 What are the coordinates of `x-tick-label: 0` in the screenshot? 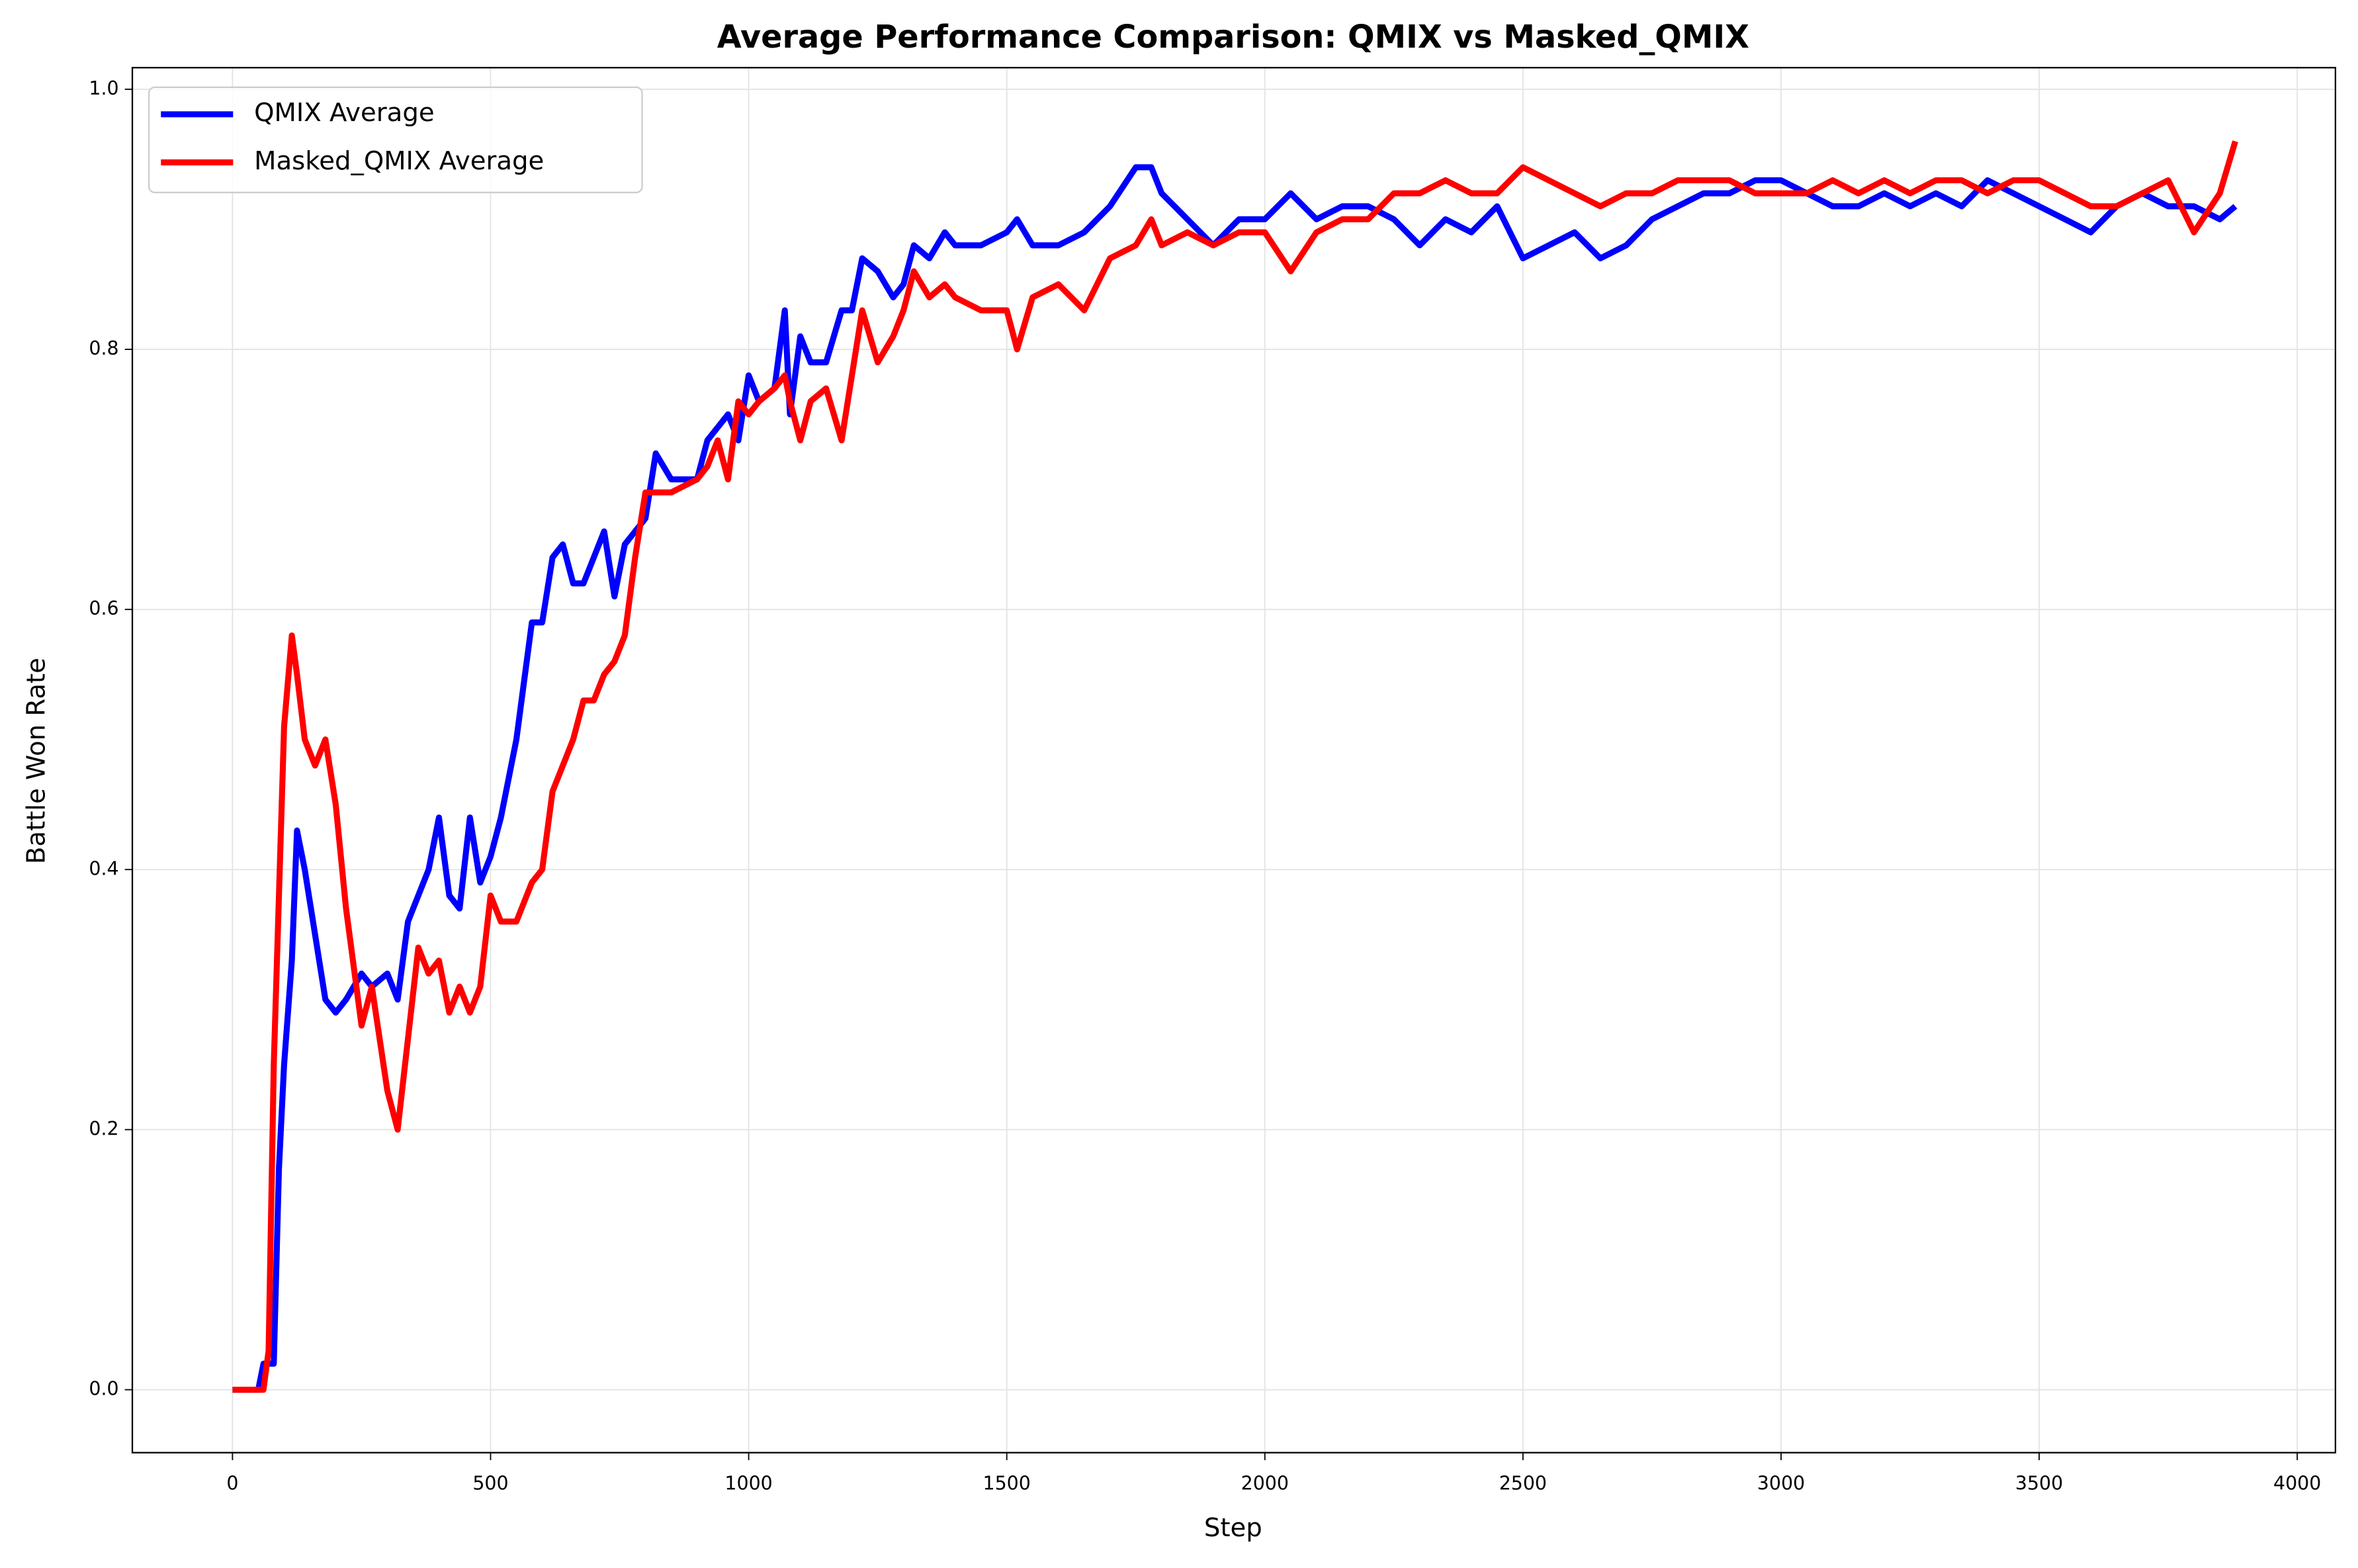 It's located at (232, 1483).